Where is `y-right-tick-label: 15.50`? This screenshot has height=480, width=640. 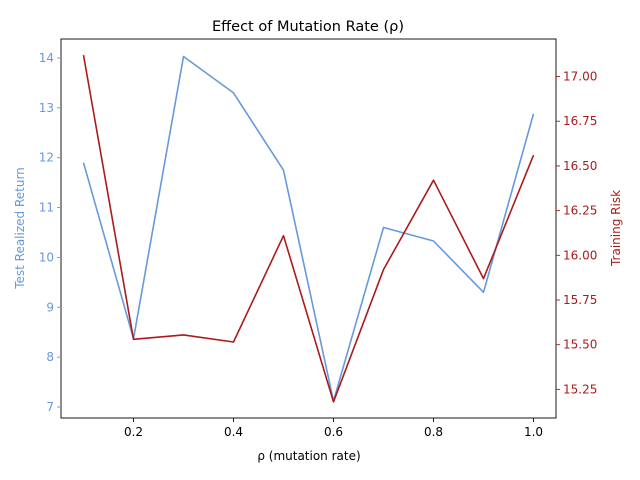
y-right-tick-label: 15.50 is located at coordinates (580, 345).